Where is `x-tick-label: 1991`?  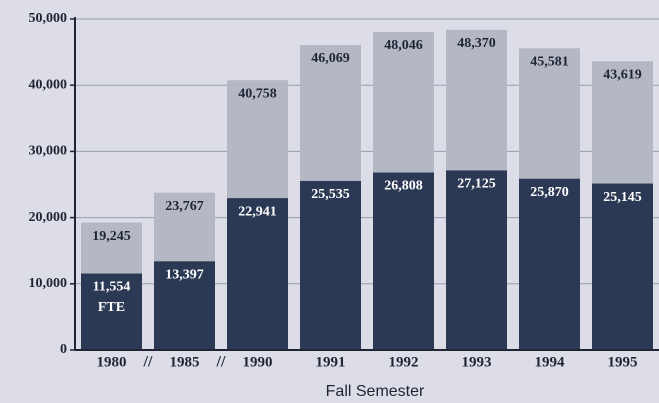
x-tick-label: 1991 is located at coordinates (331, 362).